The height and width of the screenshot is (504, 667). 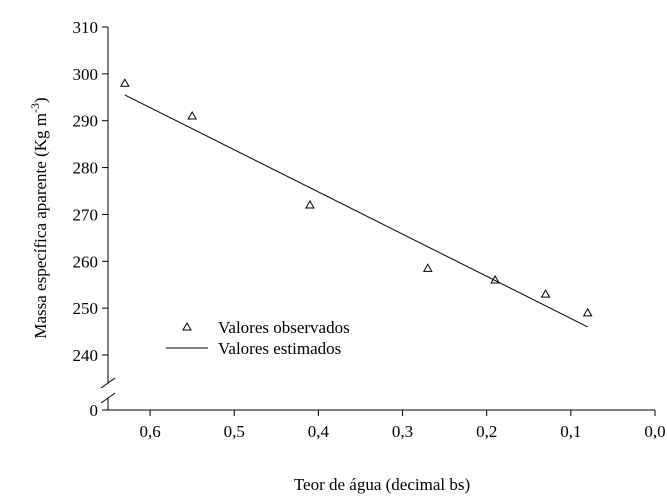 What do you see at coordinates (279, 348) in the screenshot?
I see `legend-label: Valores estimados` at bounding box center [279, 348].